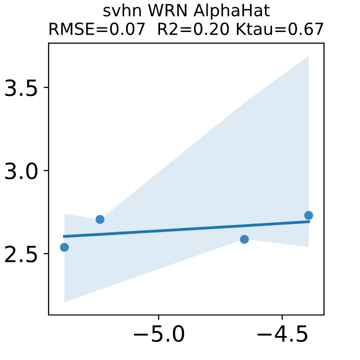  Describe the element at coordinates (21, 171) in the screenshot. I see `y-tick-label: 3.0` at that location.